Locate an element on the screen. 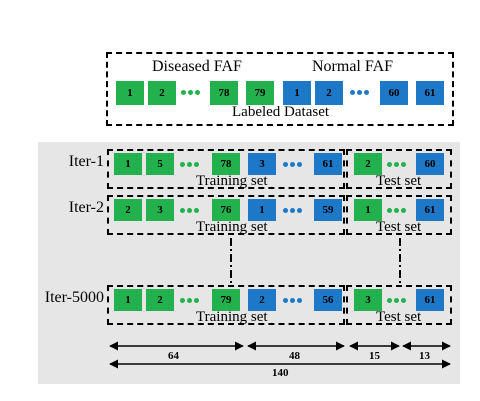  training-blue-box: 61 is located at coordinates (328, 164).